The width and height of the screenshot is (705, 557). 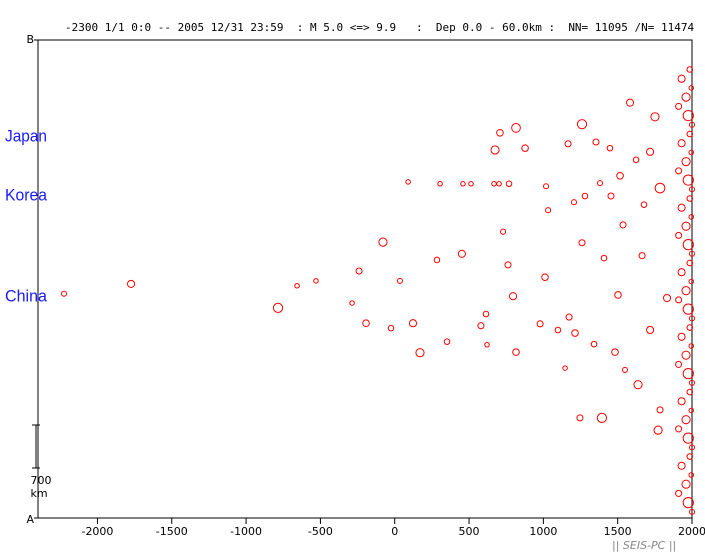 I want to click on x-tick-label: -500, so click(x=320, y=531).